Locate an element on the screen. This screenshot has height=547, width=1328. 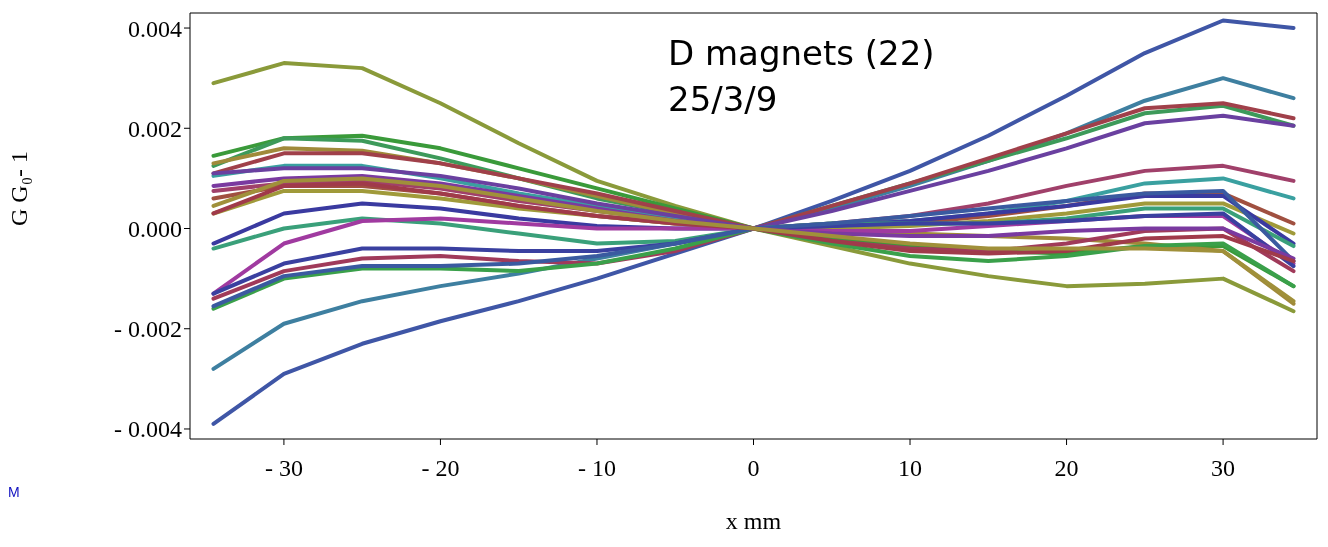
y-tick-label: 0.000 is located at coordinates (155, 229).